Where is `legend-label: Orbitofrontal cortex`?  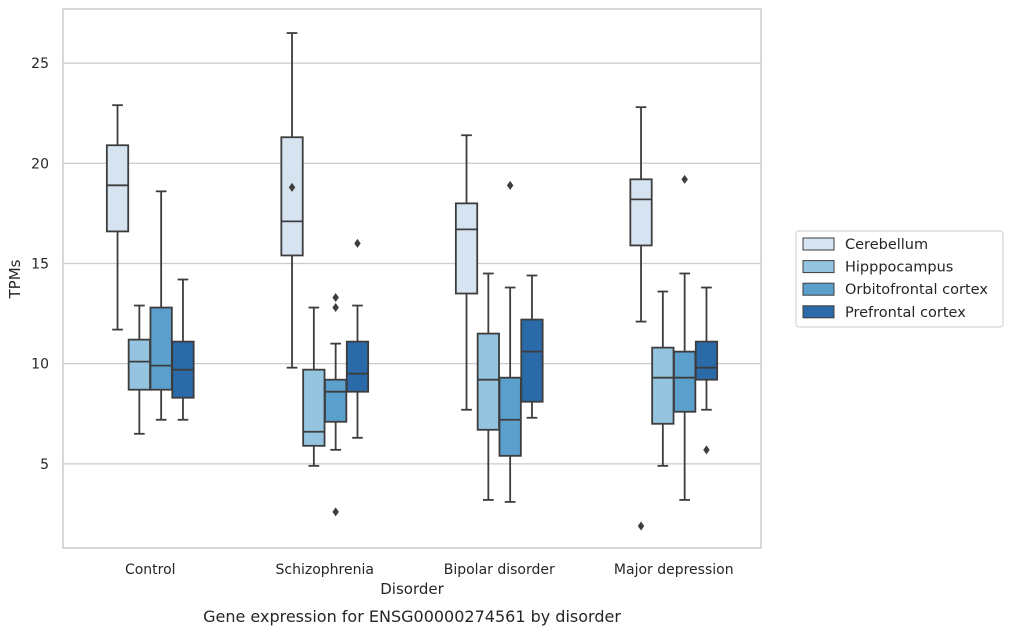 legend-label: Orbitofrontal cortex is located at coordinates (916, 290).